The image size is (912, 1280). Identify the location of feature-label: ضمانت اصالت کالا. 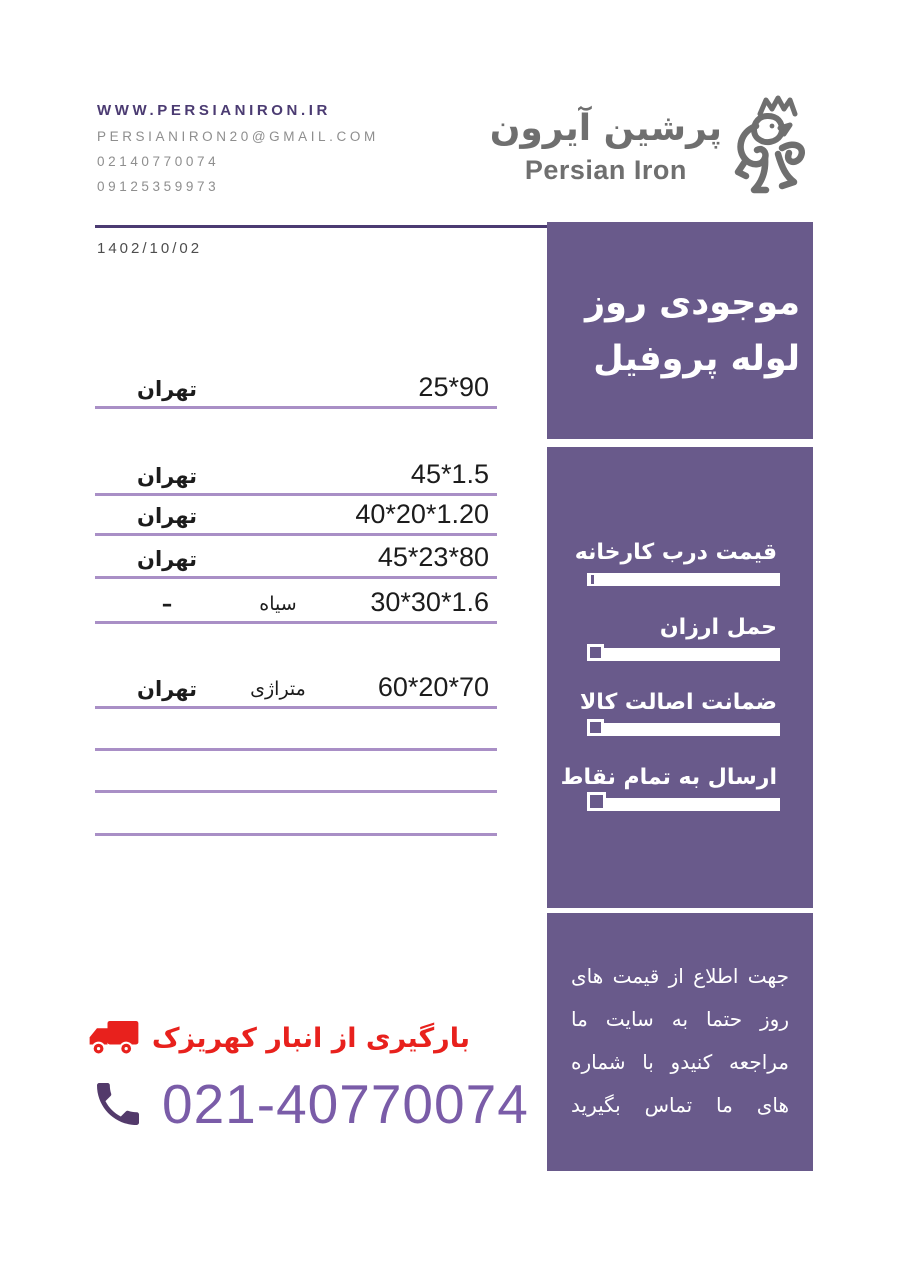
(678, 702).